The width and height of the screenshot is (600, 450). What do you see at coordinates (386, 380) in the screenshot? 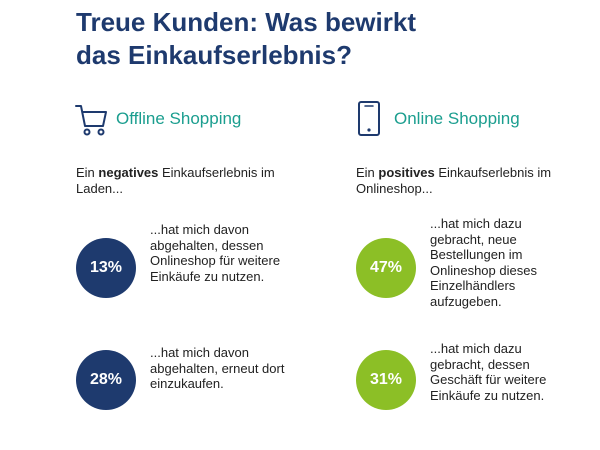
I see `stat-circle: 31%` at bounding box center [386, 380].